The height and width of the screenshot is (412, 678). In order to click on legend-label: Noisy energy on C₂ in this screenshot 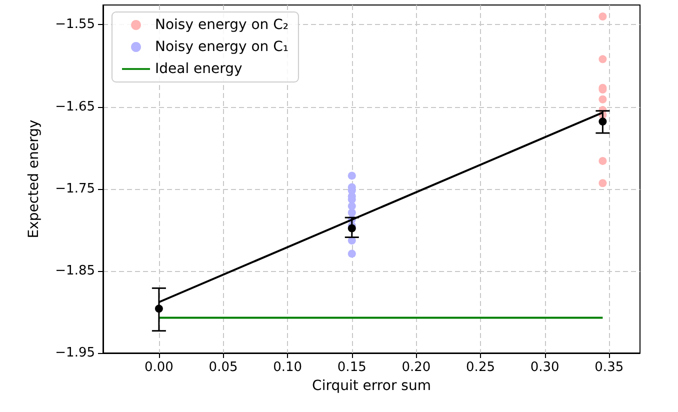, I will do `click(221, 25)`.